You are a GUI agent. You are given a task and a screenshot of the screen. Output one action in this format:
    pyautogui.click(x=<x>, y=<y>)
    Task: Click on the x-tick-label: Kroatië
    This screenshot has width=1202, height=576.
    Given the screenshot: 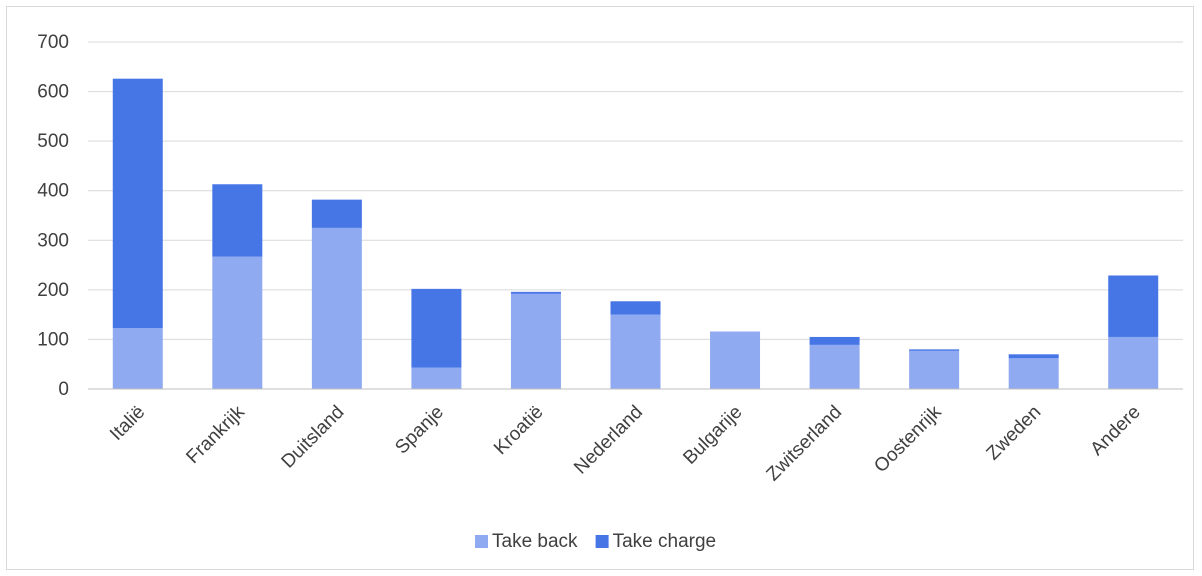 What is the action you would take?
    pyautogui.click(x=518, y=430)
    